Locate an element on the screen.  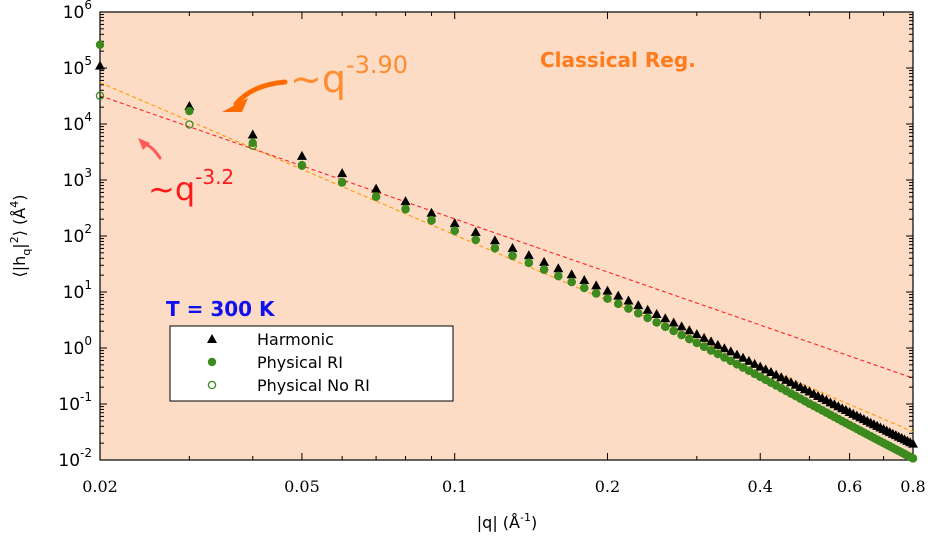
fit-annotation-orange-exp: -3.90 is located at coordinates (377, 65).